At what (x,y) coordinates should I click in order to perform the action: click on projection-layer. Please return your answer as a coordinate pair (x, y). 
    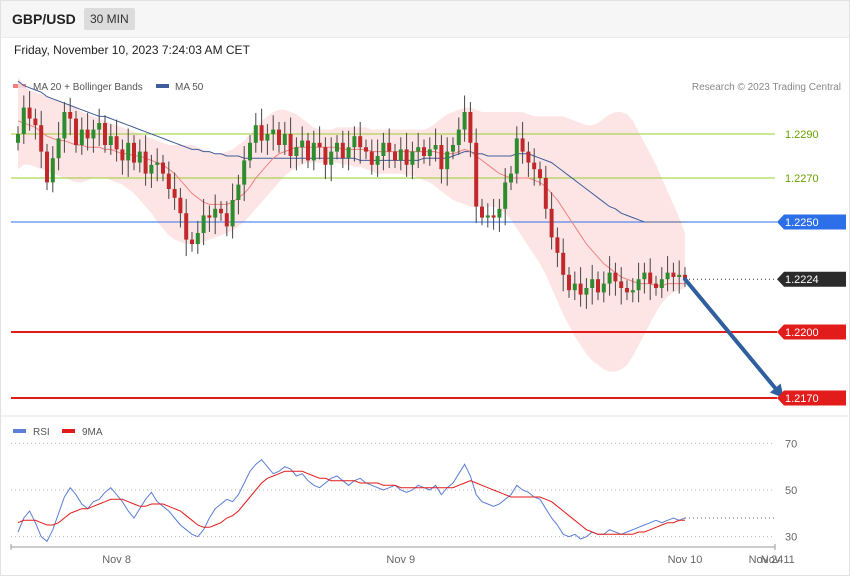
    Looking at the image, I should click on (733, 337).